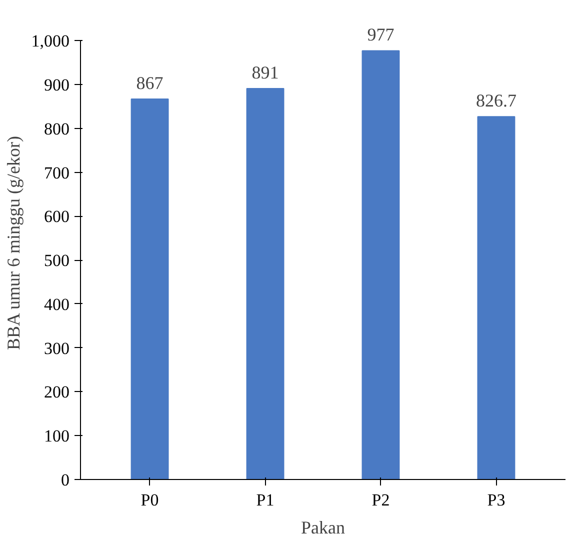 The height and width of the screenshot is (547, 579). I want to click on x-tick-label: P2, so click(381, 500).